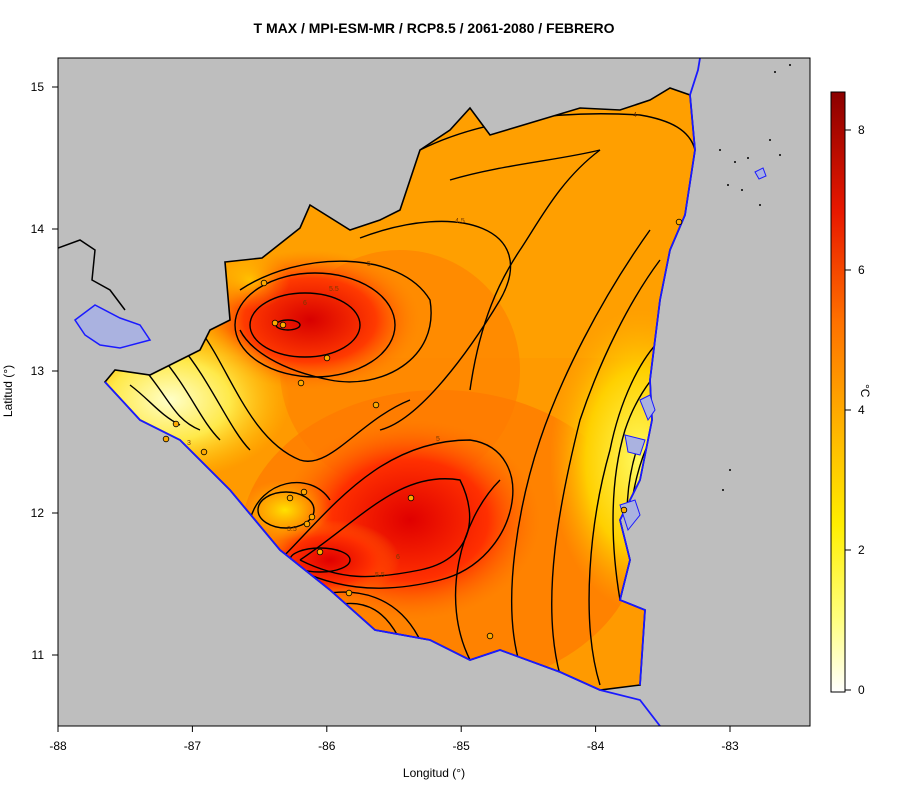  Describe the element at coordinates (861, 270) in the screenshot. I see `colorbar-tick-label: 6` at that location.